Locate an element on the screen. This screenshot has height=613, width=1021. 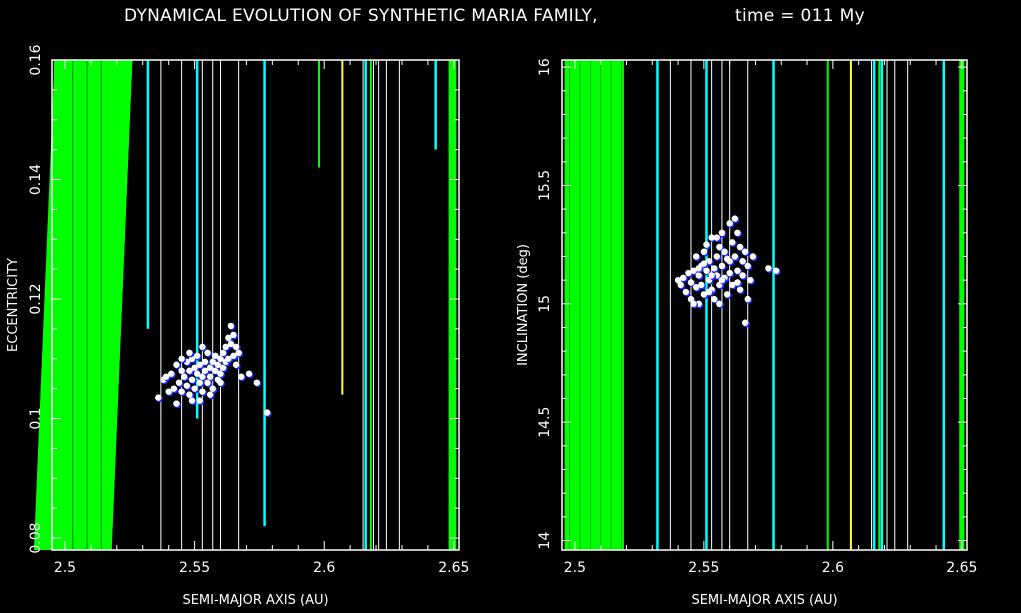
x-axis-label: SEMI-MAJOR AXIS (AU) is located at coordinates (255, 600).